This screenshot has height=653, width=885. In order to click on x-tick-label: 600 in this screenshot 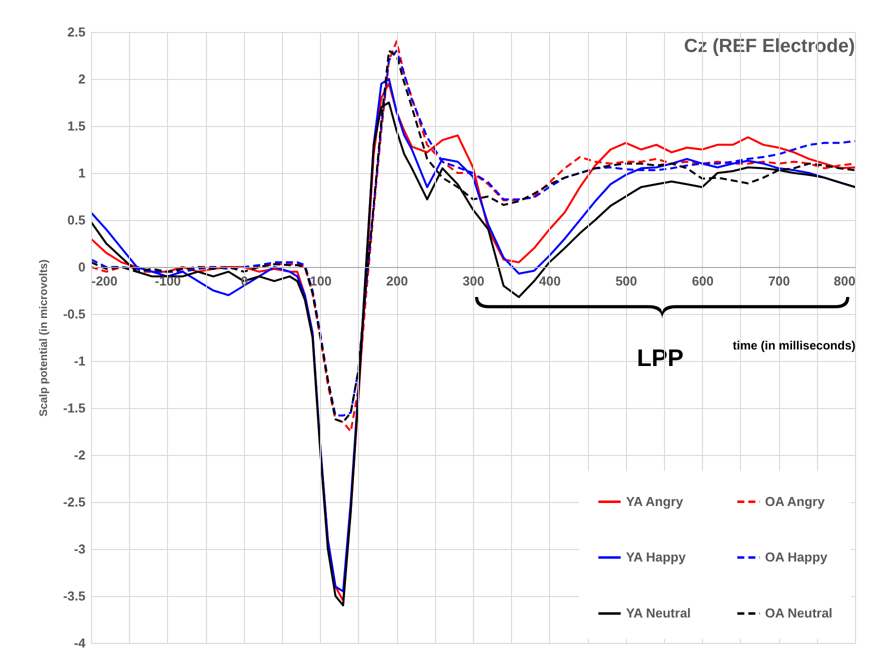, I will do `click(703, 281)`.